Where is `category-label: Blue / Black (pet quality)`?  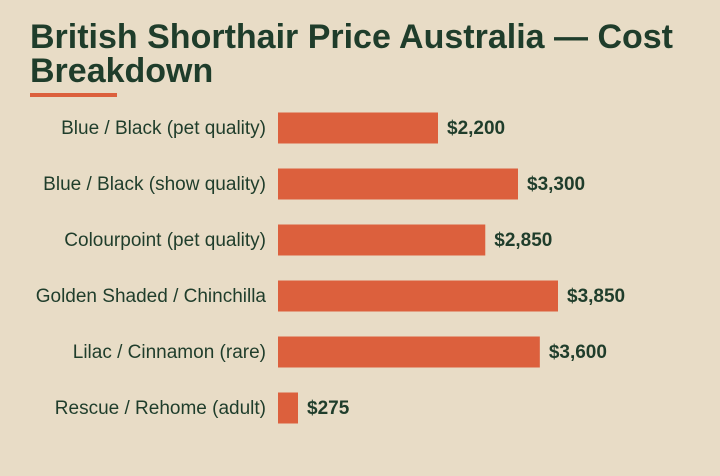
category-label: Blue / Black (pet quality) is located at coordinates (163, 128).